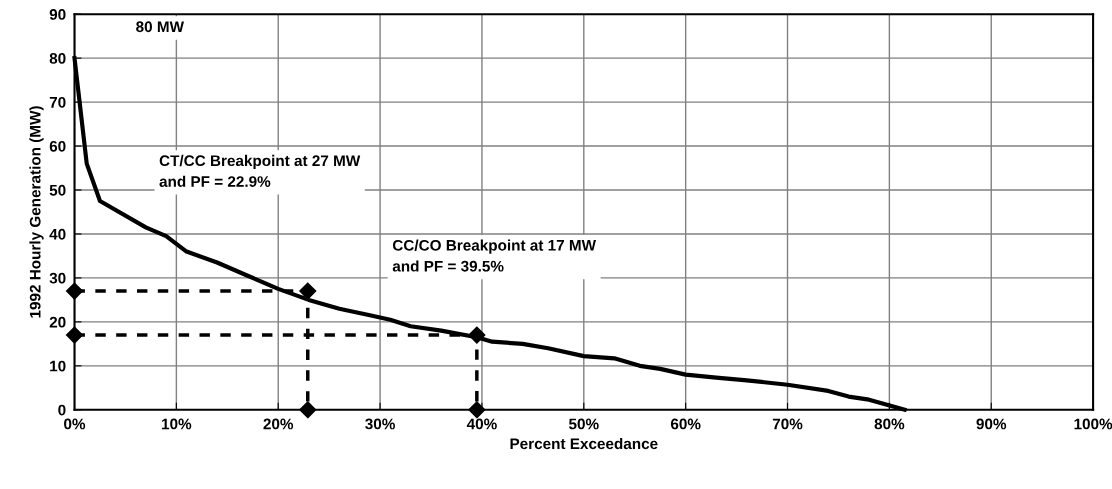  I want to click on x-tick-label: 0%, so click(75, 424).